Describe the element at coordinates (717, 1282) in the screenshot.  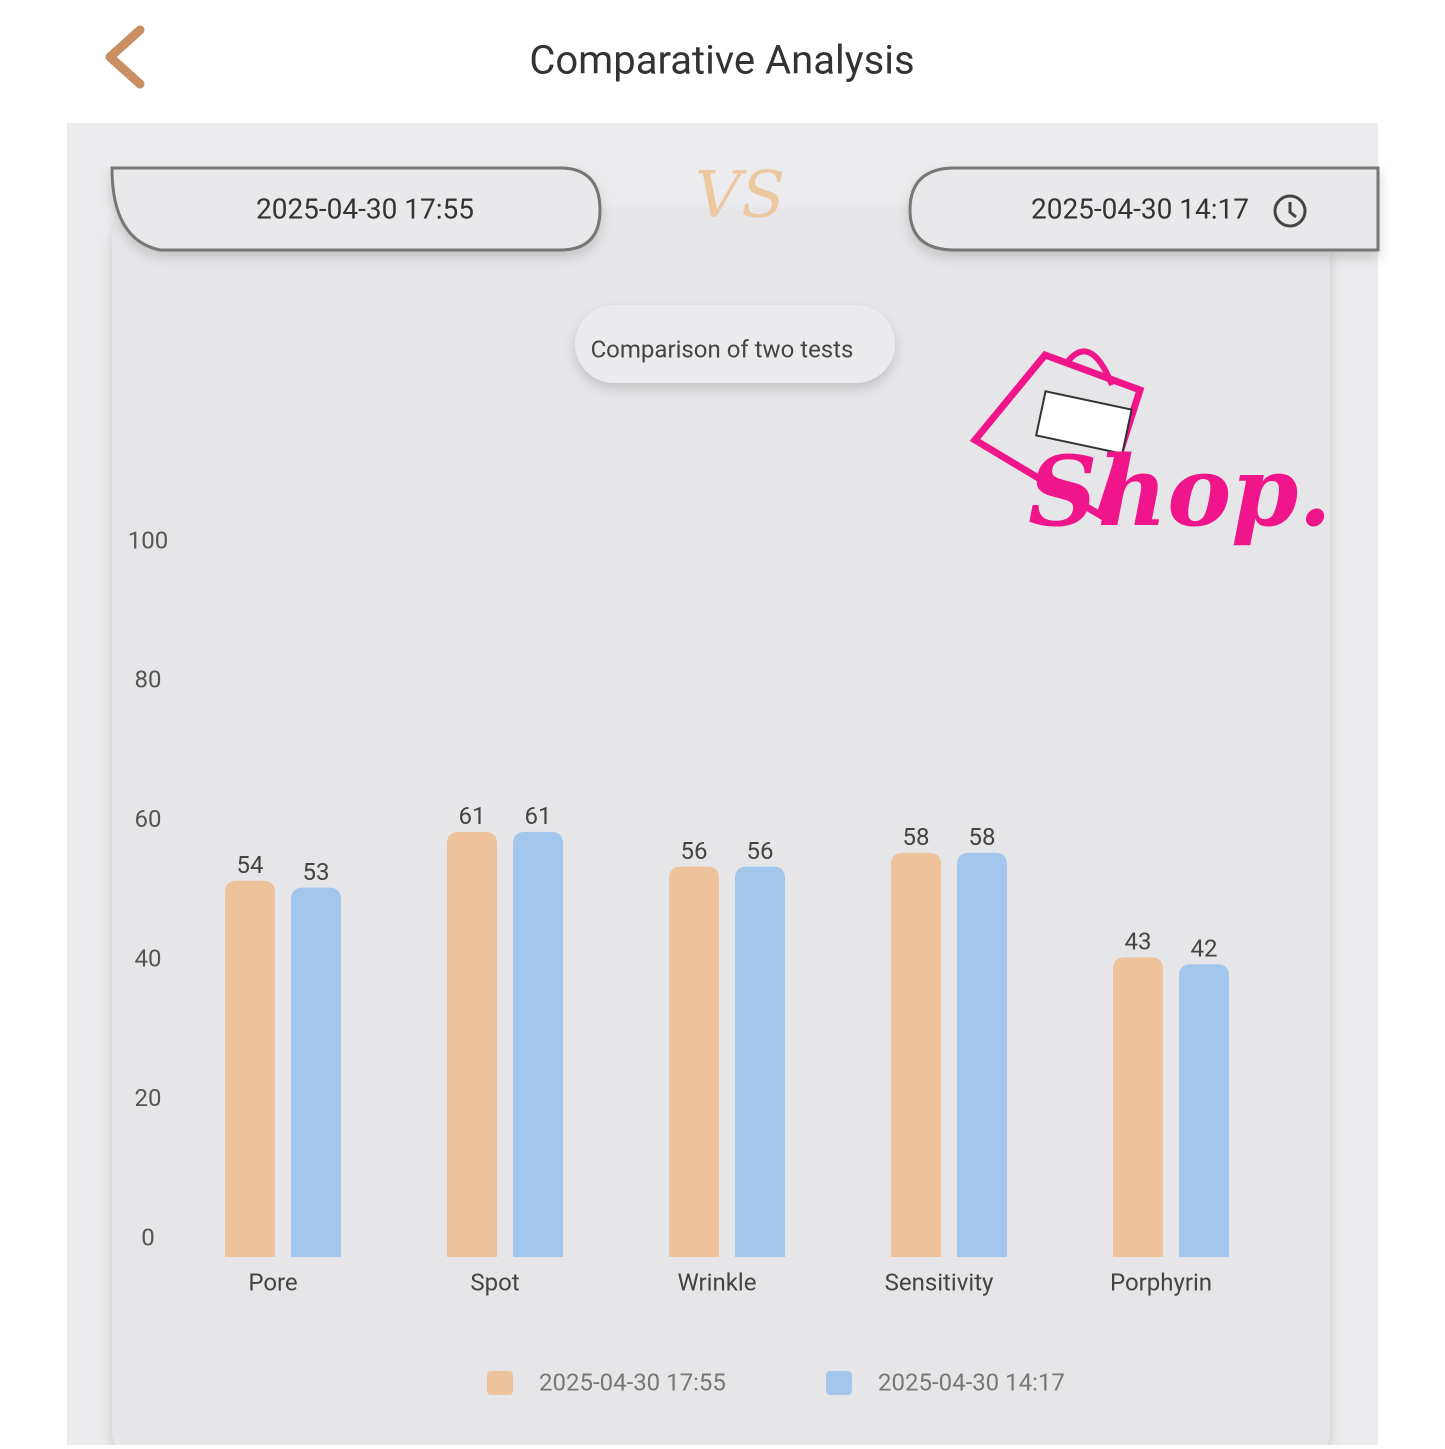
I see `x-tick-label: Wrinkle` at that location.